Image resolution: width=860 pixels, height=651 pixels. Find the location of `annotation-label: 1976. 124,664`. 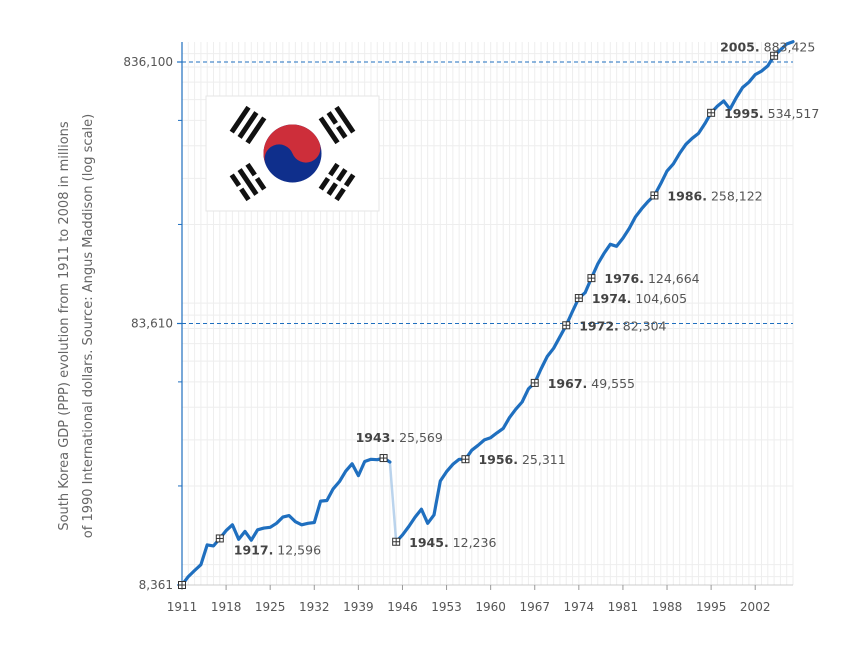

annotation-label: 1976. 124,664 is located at coordinates (651, 278).